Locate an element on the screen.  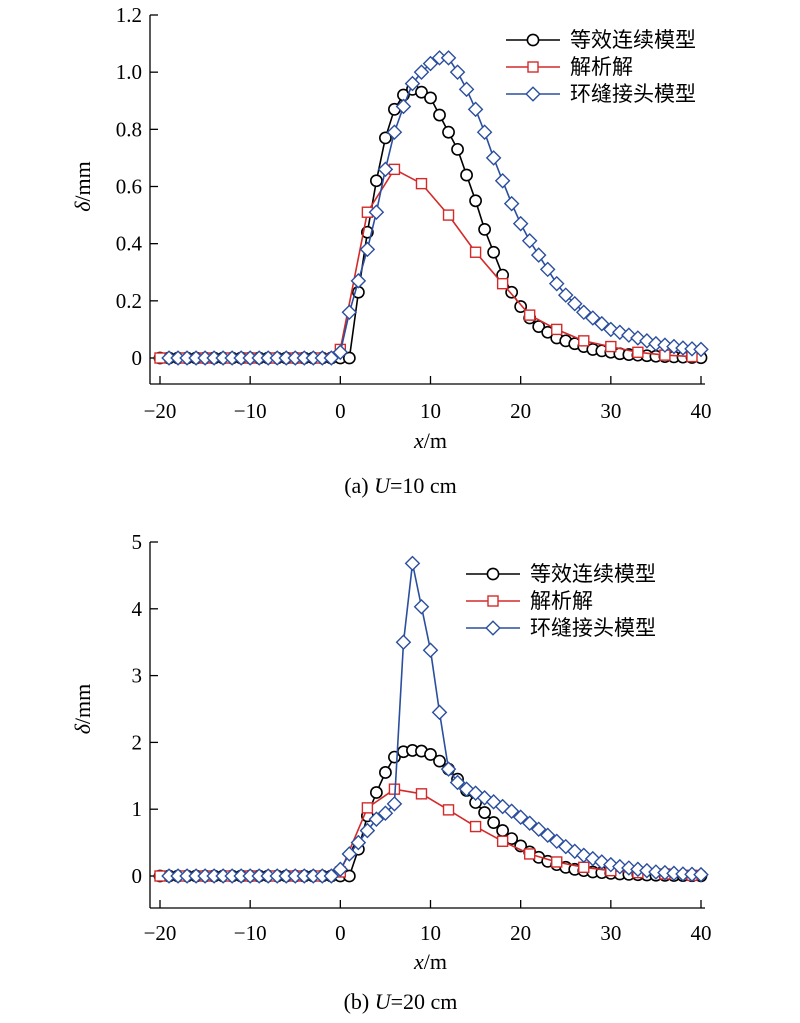
y-axis-title: δ/mm is located at coordinates (82, 186).